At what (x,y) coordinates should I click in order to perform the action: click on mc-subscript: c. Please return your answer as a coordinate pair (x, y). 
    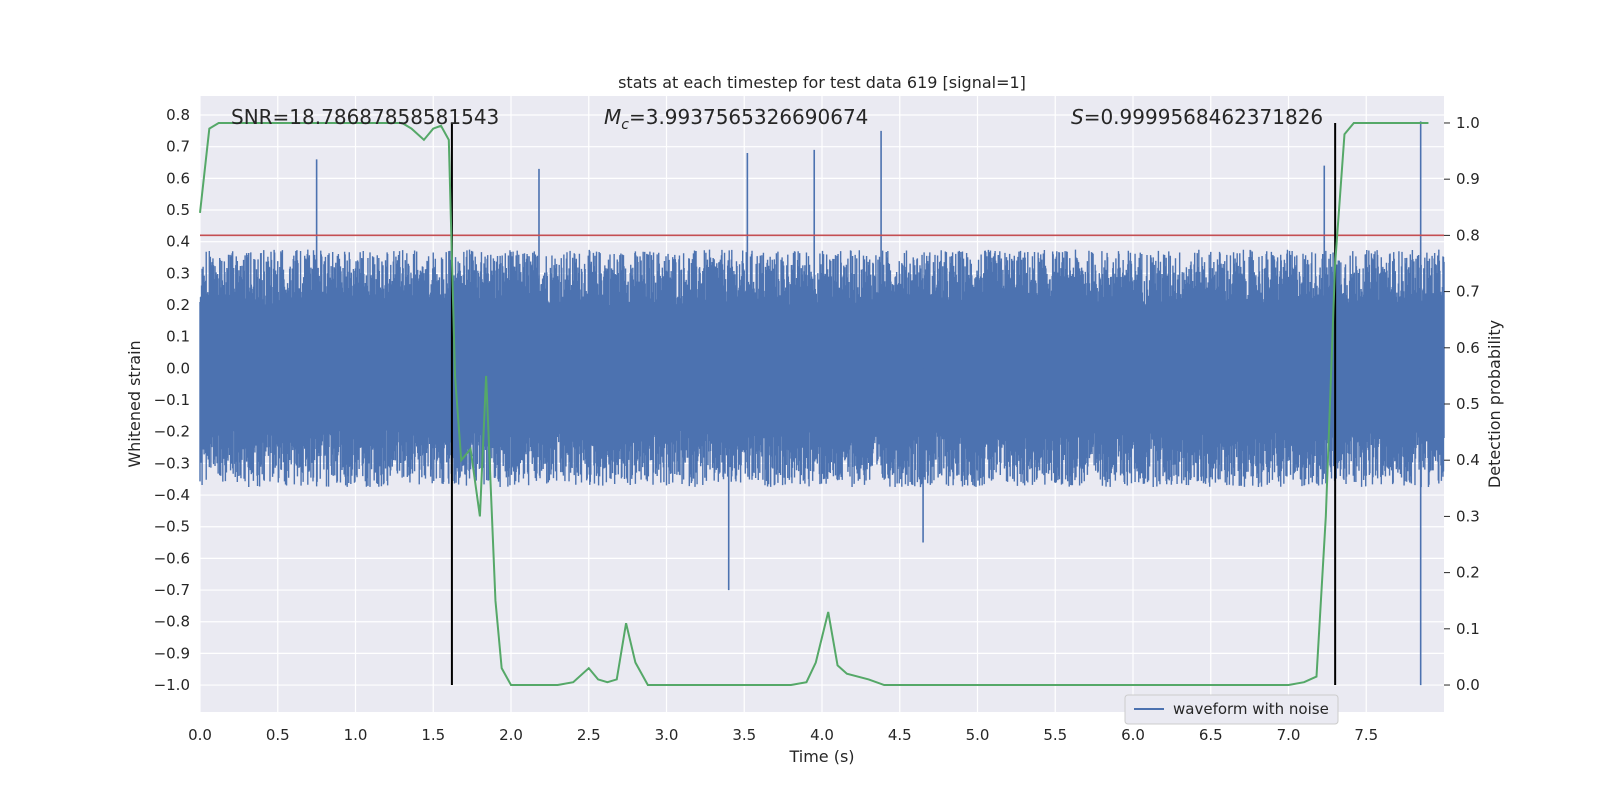
    Looking at the image, I should click on (625, 125).